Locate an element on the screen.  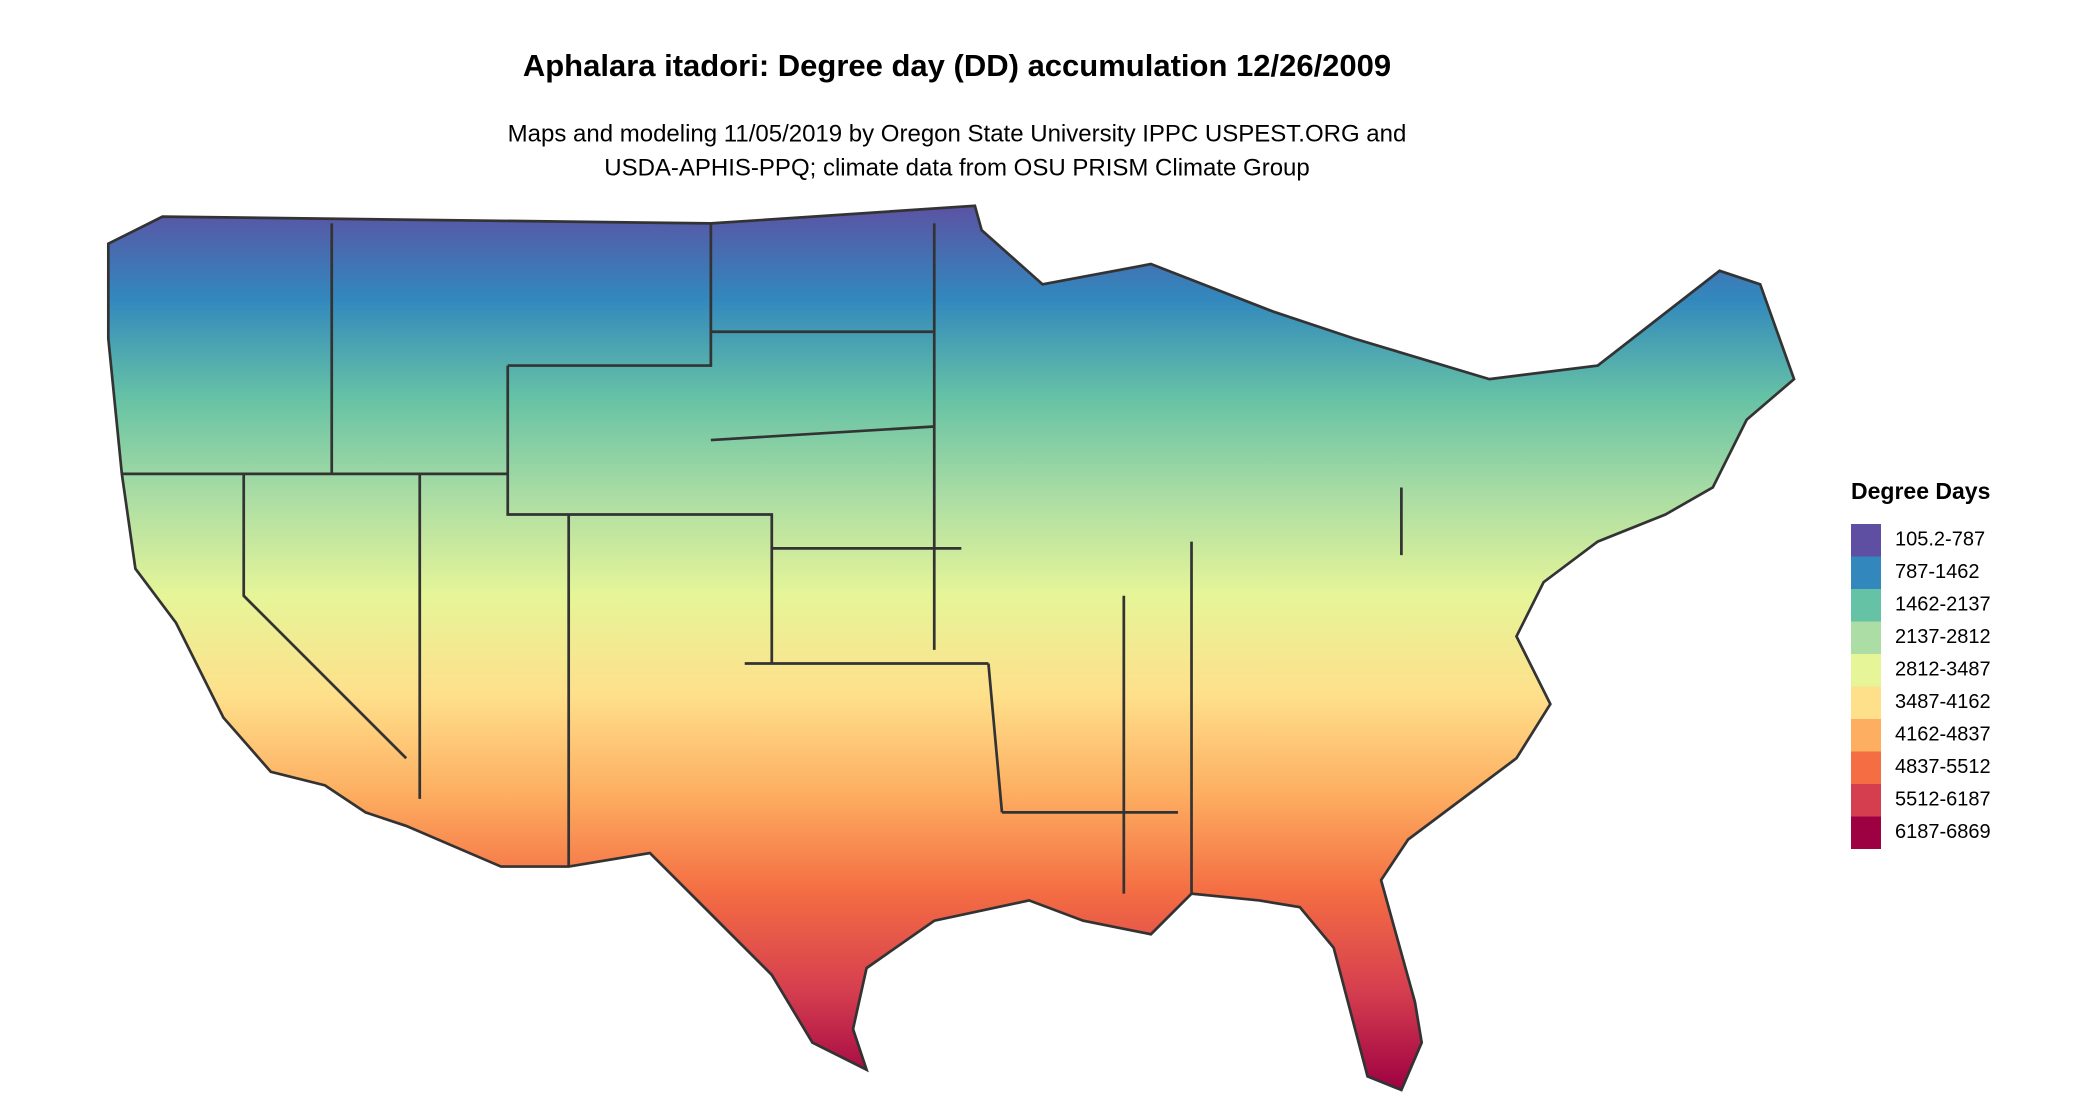
legend-label: 2137-2812 is located at coordinates (1943, 637).